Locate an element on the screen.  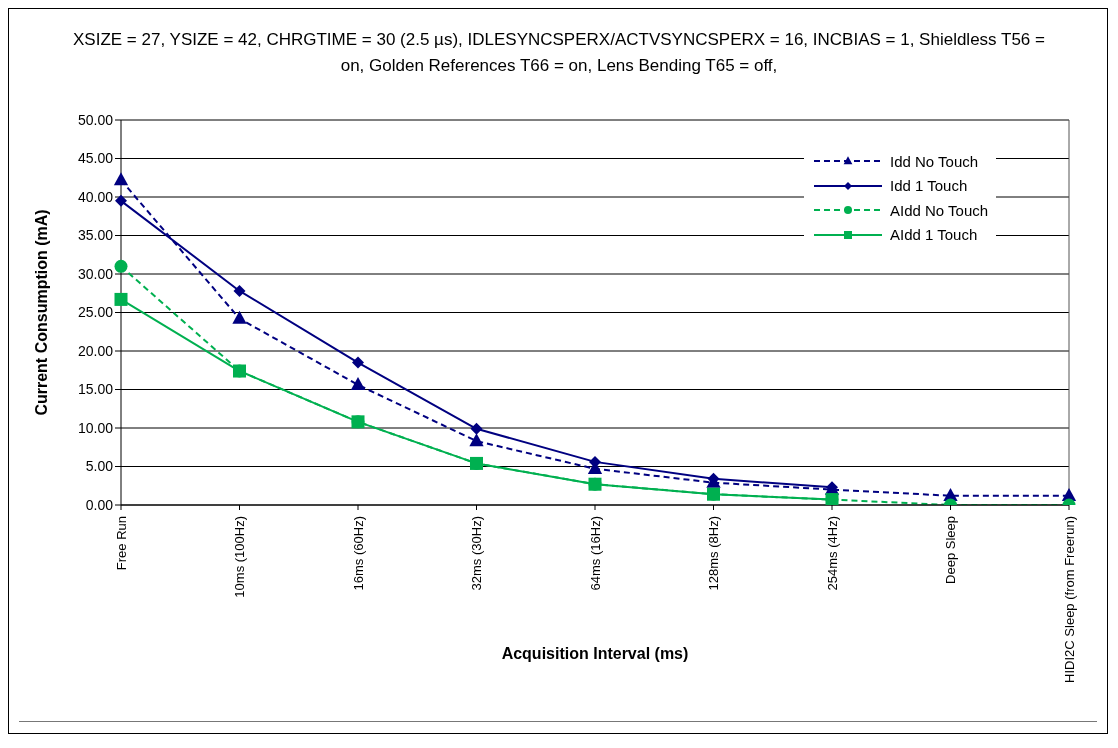
y-tick-label: 5.00 is located at coordinates (99, 466).